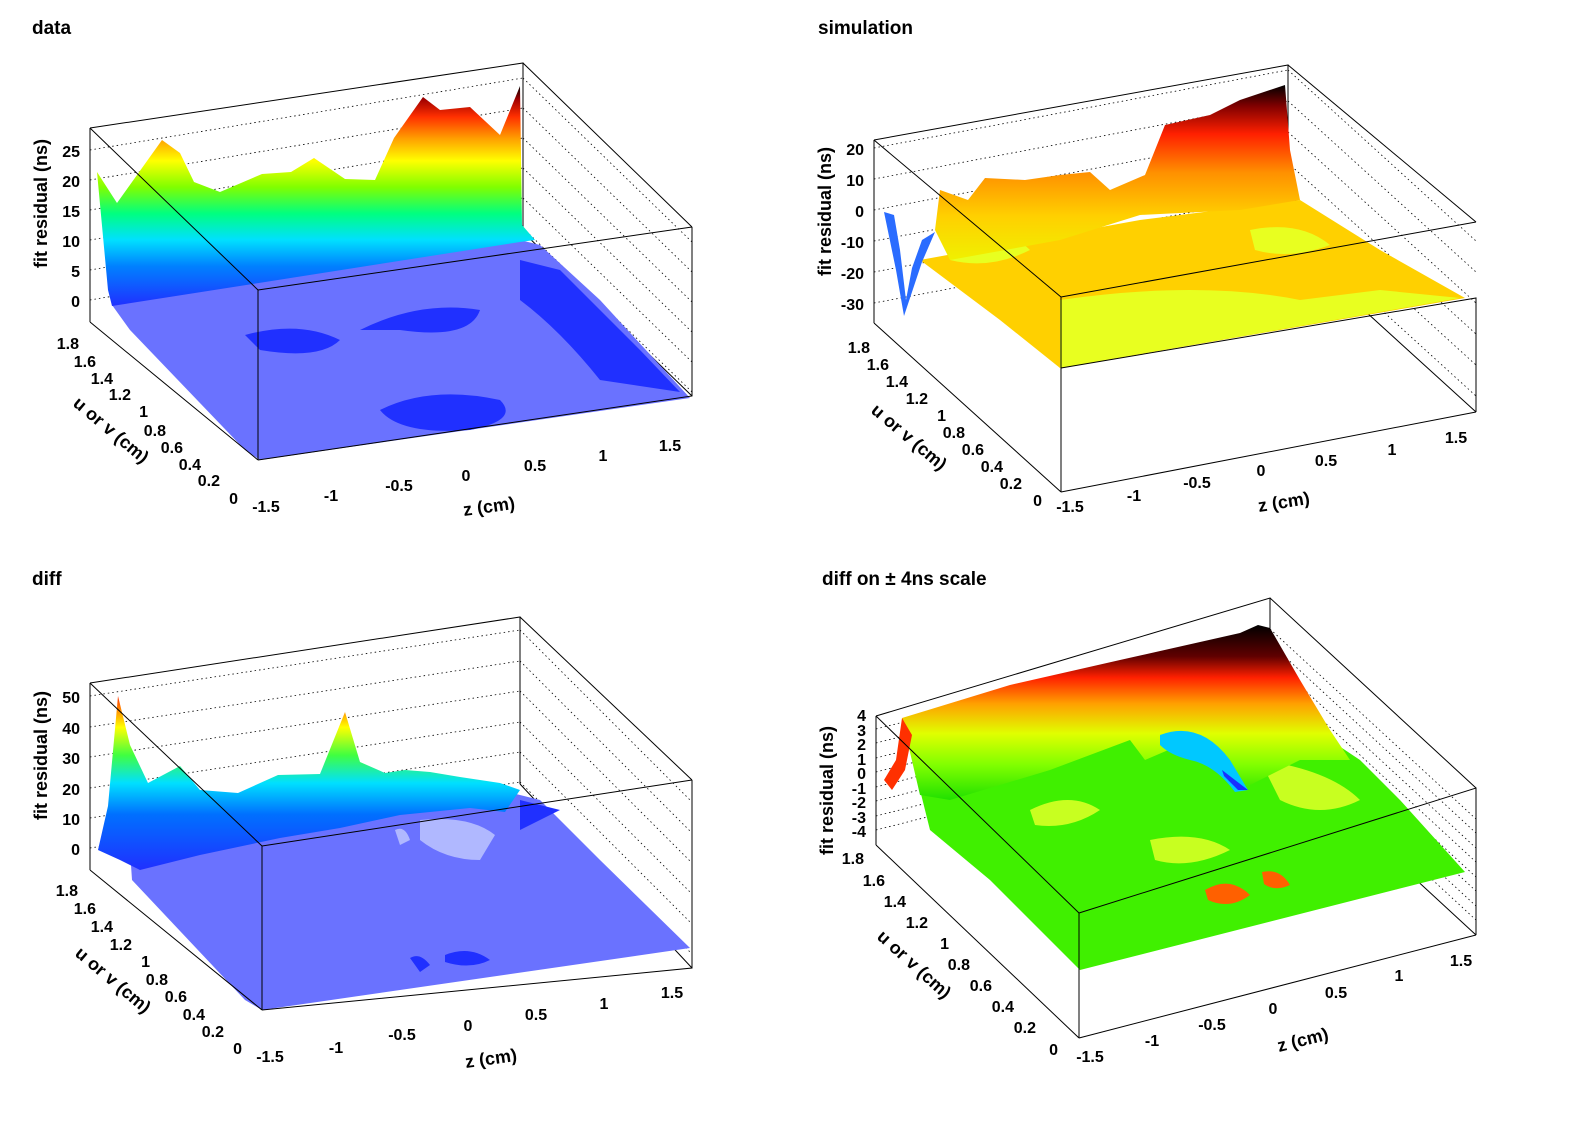 This screenshot has height=1121, width=1596. Describe the element at coordinates (266, 507) in the screenshot. I see `x-tick: -1.5` at that location.